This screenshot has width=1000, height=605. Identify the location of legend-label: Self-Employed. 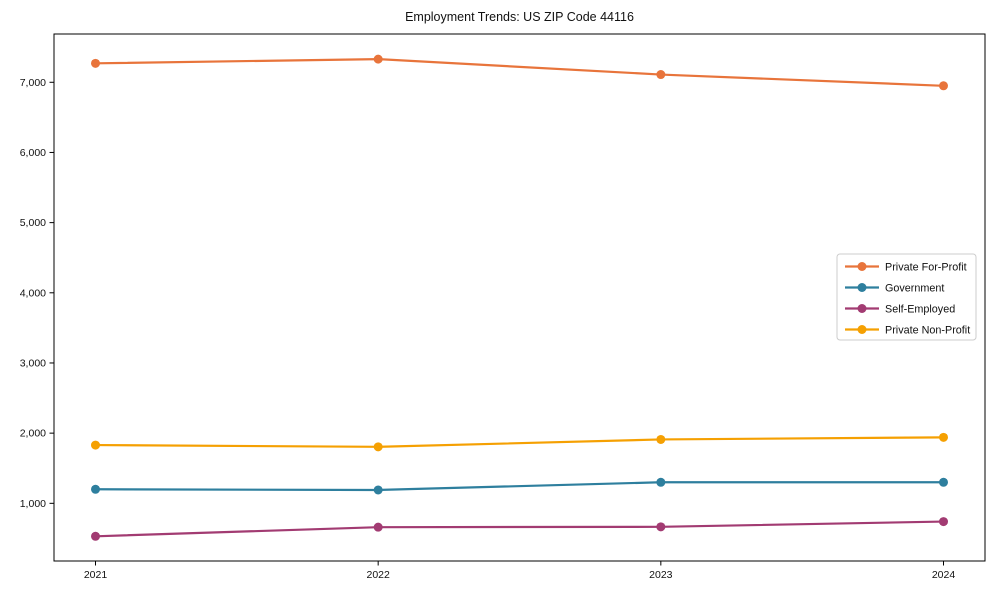
(920, 309).